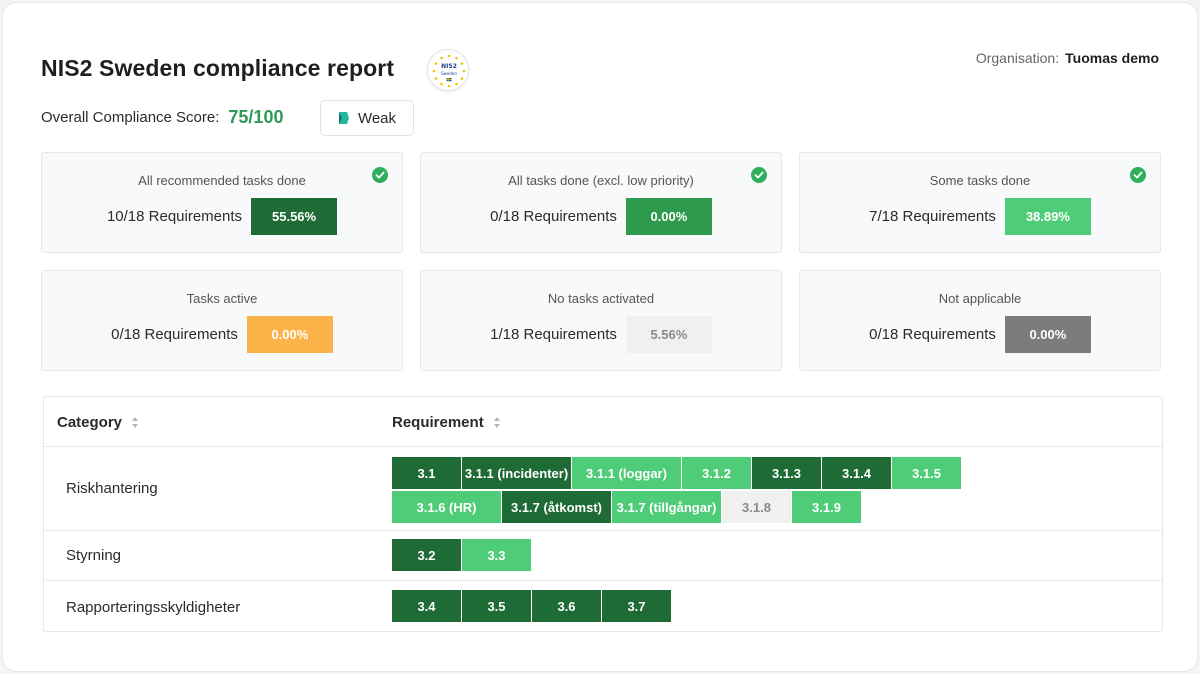 Image resolution: width=1200 pixels, height=674 pixels. What do you see at coordinates (222, 180) in the screenshot?
I see `status-card-label: All recommended tasks done` at bounding box center [222, 180].